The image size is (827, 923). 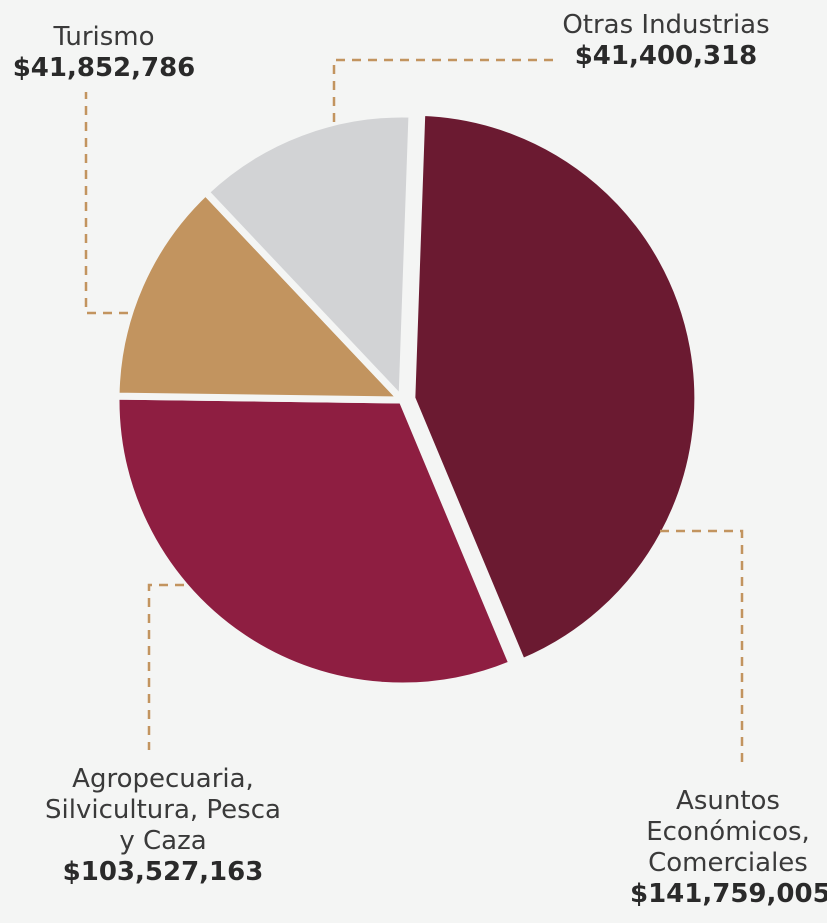 I want to click on label-otras-industrias: Otras Industrias $41,400,318, so click(x=666, y=41).